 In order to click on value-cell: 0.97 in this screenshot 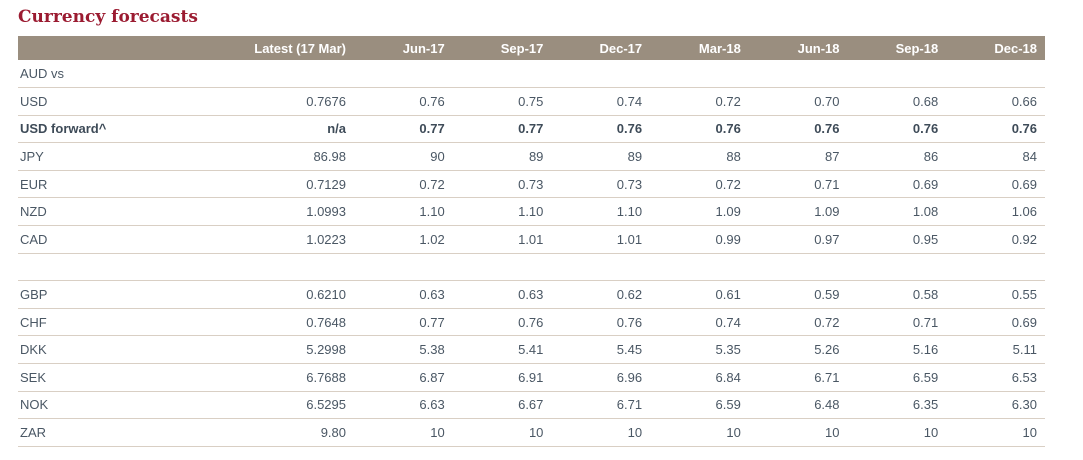, I will do `click(798, 239)`.